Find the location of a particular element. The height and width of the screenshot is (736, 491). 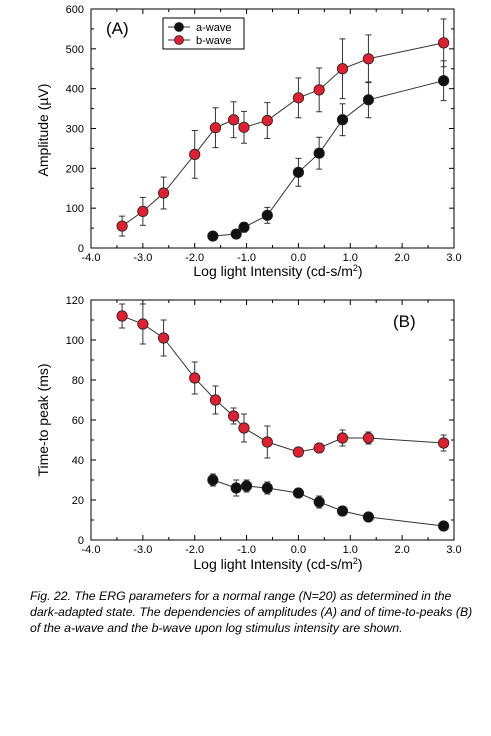

y-axis-label: Time-to peak (ms) is located at coordinates (43, 419).